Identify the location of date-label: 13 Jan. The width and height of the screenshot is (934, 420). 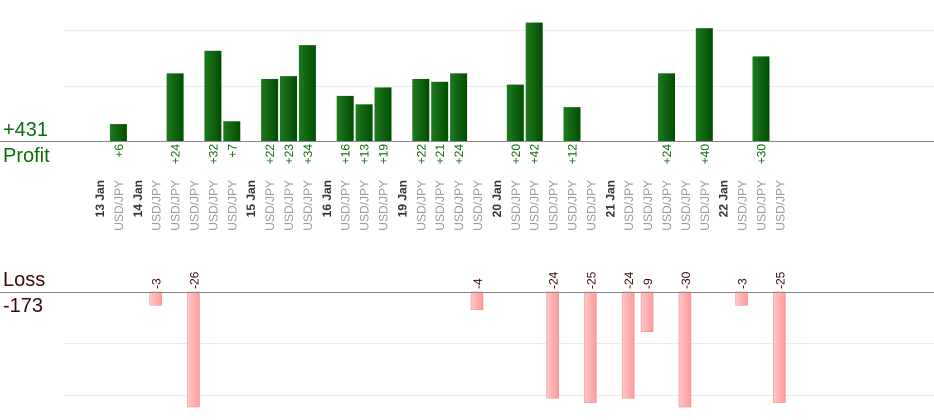
(100, 198).